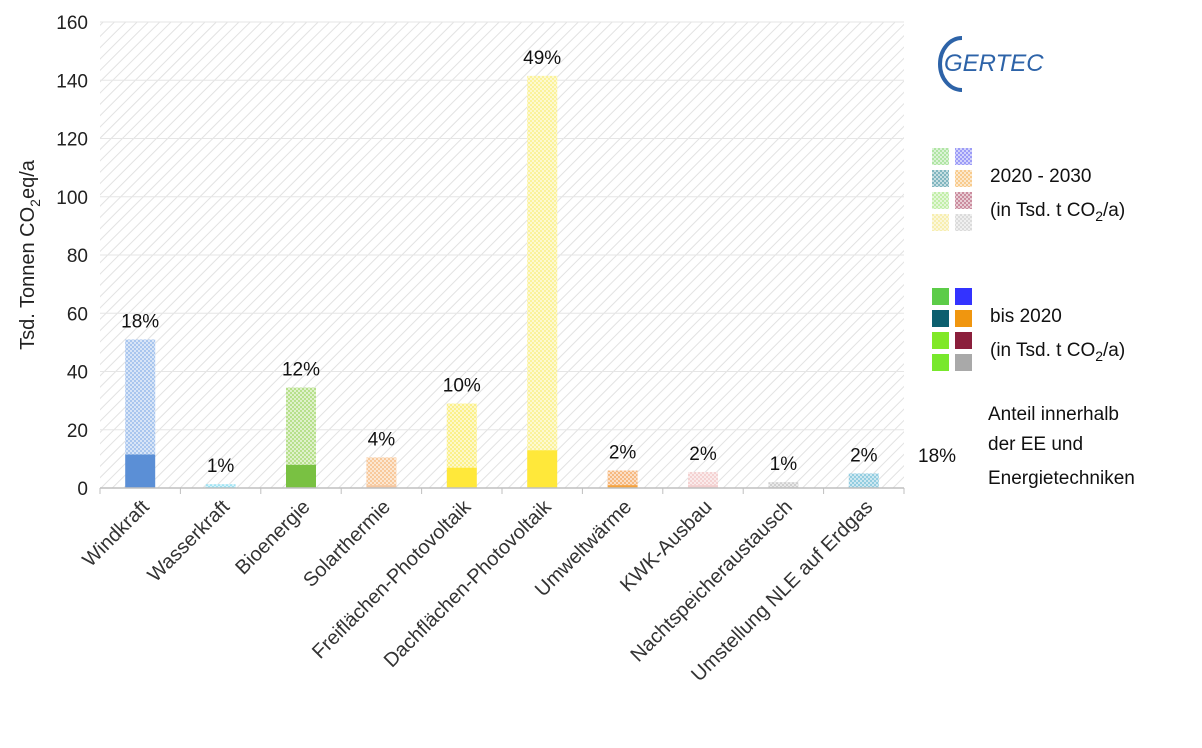  Describe the element at coordinates (994, 63) in the screenshot. I see `logo-text: GERTEC` at that location.